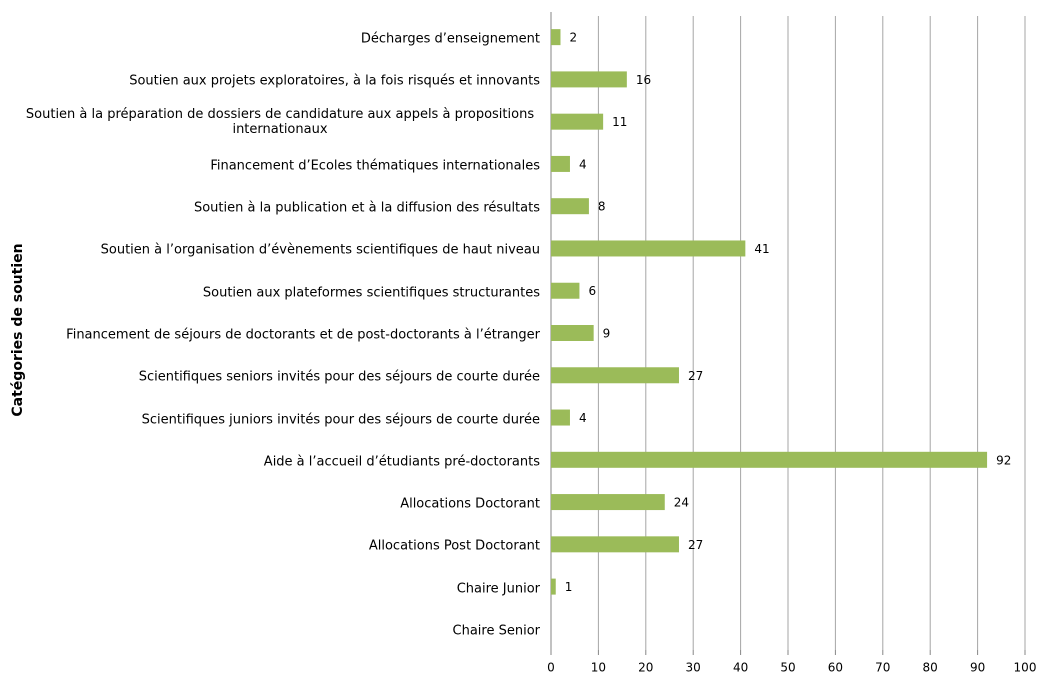  I want to click on x-tick-label: 30, so click(693, 668).